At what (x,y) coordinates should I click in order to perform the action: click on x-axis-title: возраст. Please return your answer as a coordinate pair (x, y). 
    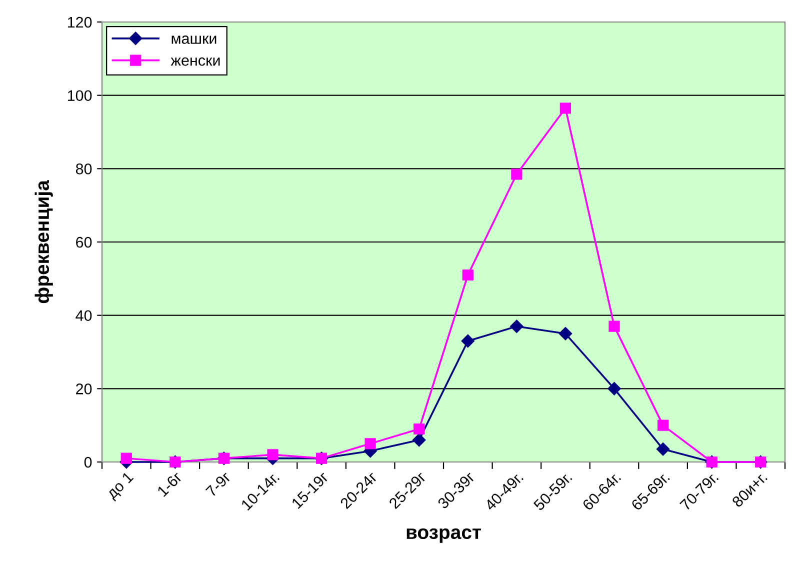
    Looking at the image, I should click on (443, 535).